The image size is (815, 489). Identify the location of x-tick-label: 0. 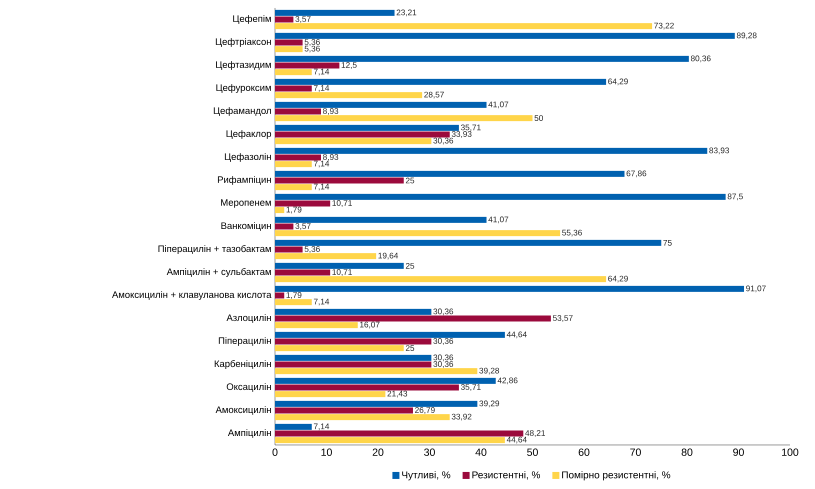
(275, 452).